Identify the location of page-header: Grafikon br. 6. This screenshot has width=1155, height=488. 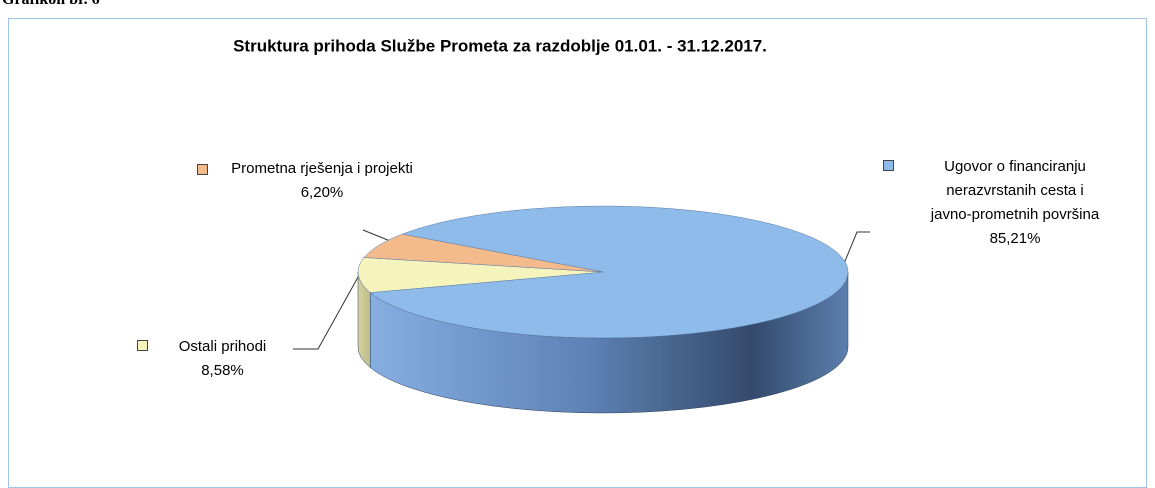
(51, 4).